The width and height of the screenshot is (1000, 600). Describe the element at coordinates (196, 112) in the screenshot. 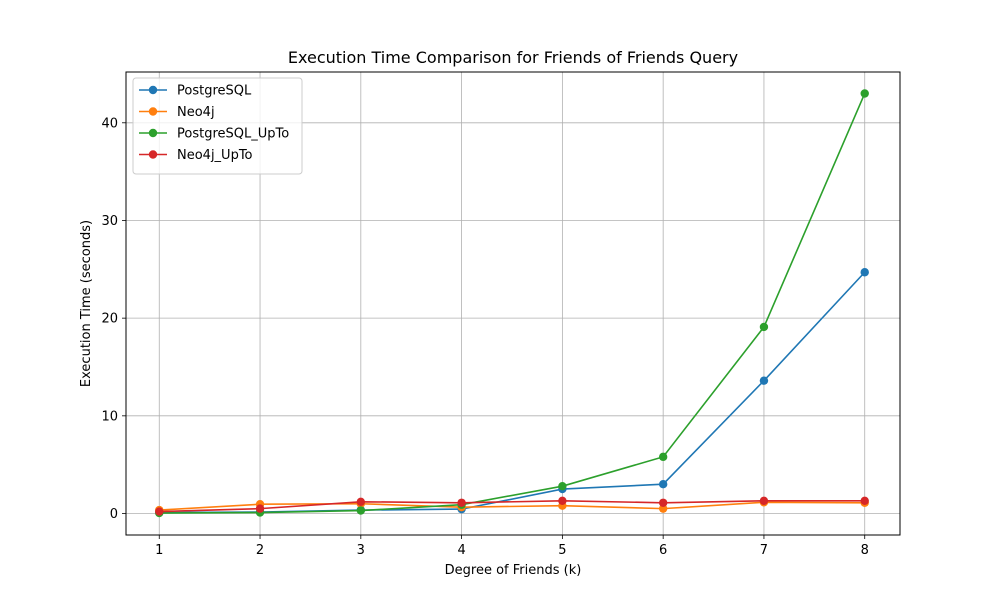

I see `legend-label: Neo4j` at that location.